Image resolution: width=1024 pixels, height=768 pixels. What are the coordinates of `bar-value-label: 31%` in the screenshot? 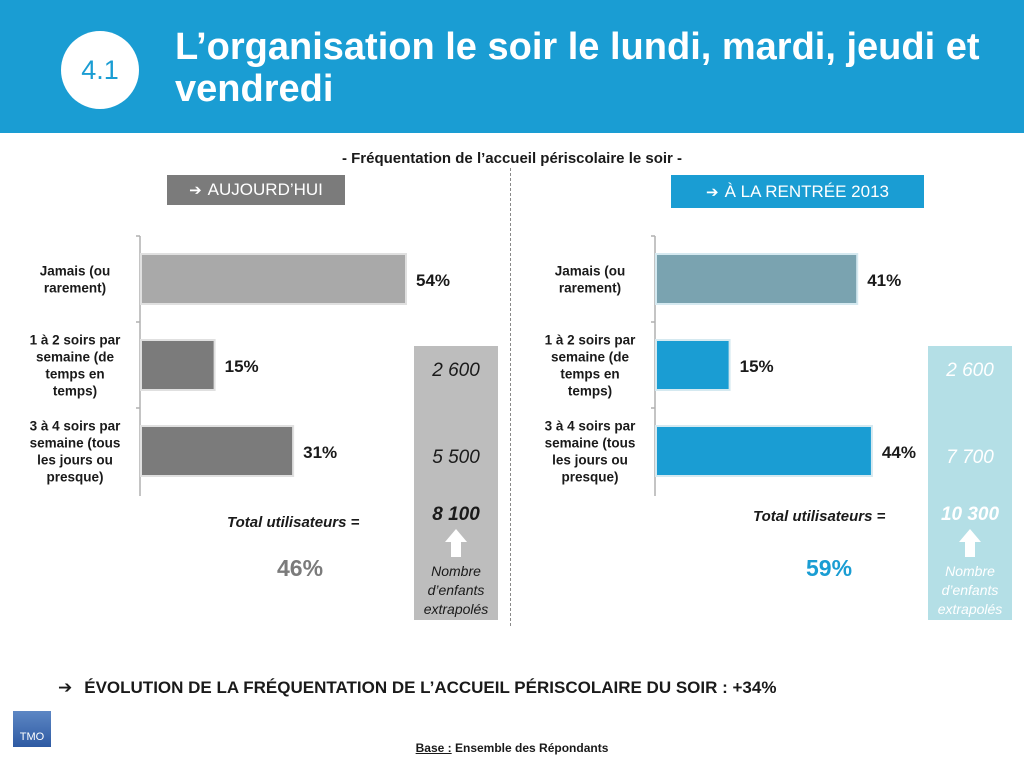 It's located at (320, 452).